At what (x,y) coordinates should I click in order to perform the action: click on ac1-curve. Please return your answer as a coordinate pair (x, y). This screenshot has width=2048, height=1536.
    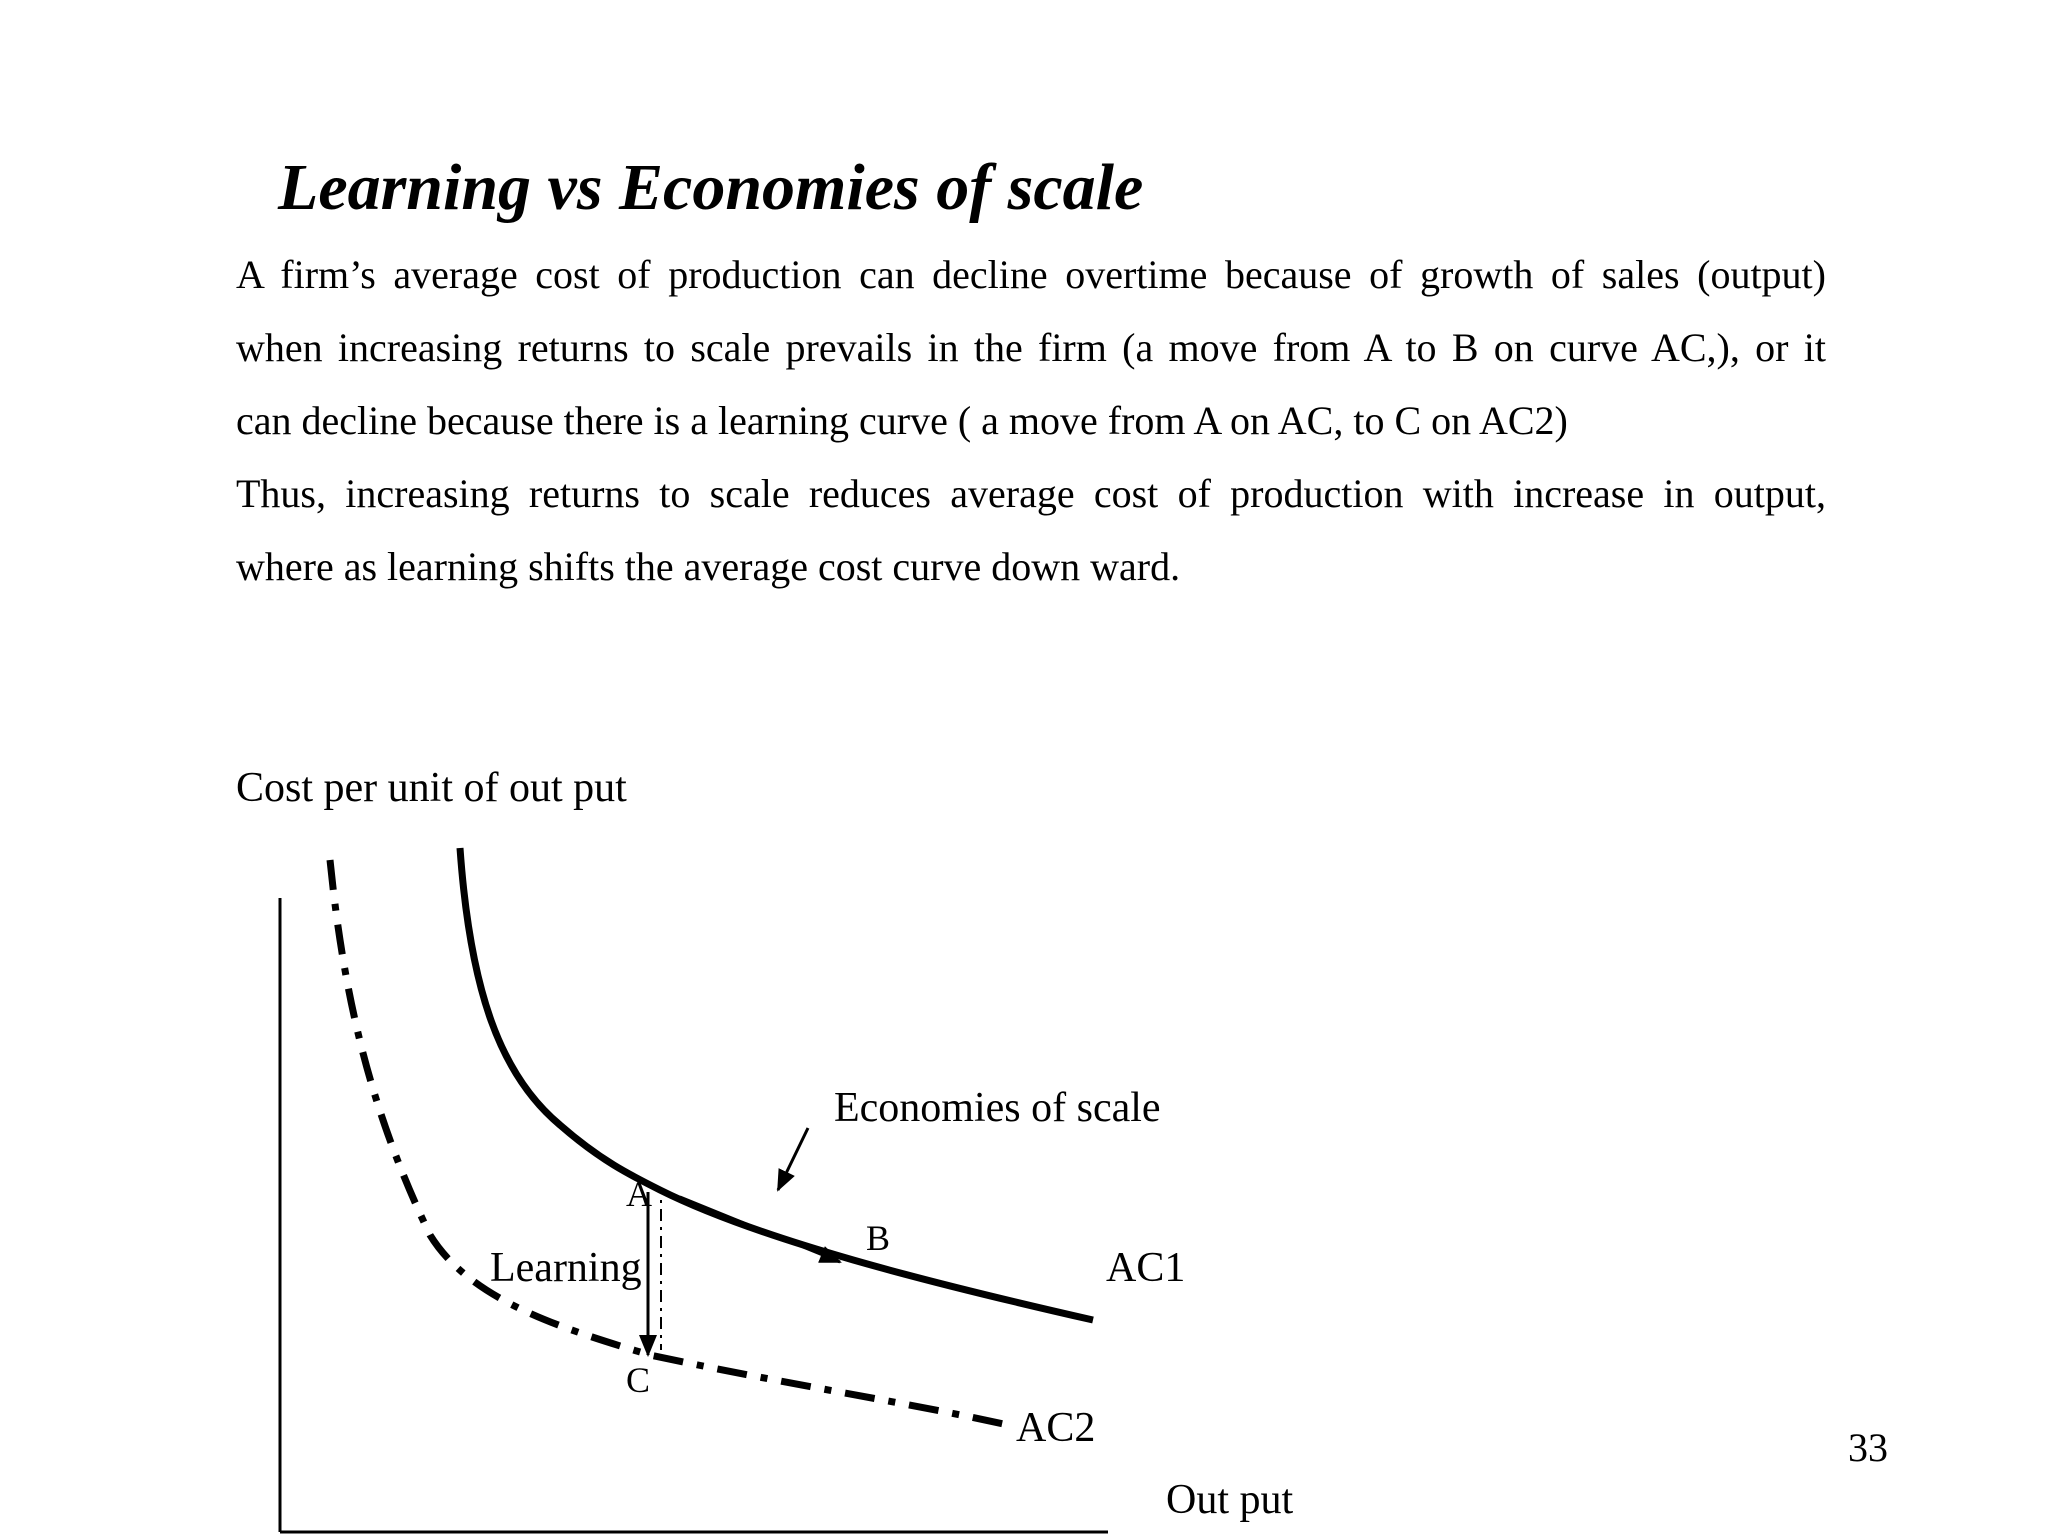
    Looking at the image, I should click on (775, 1085).